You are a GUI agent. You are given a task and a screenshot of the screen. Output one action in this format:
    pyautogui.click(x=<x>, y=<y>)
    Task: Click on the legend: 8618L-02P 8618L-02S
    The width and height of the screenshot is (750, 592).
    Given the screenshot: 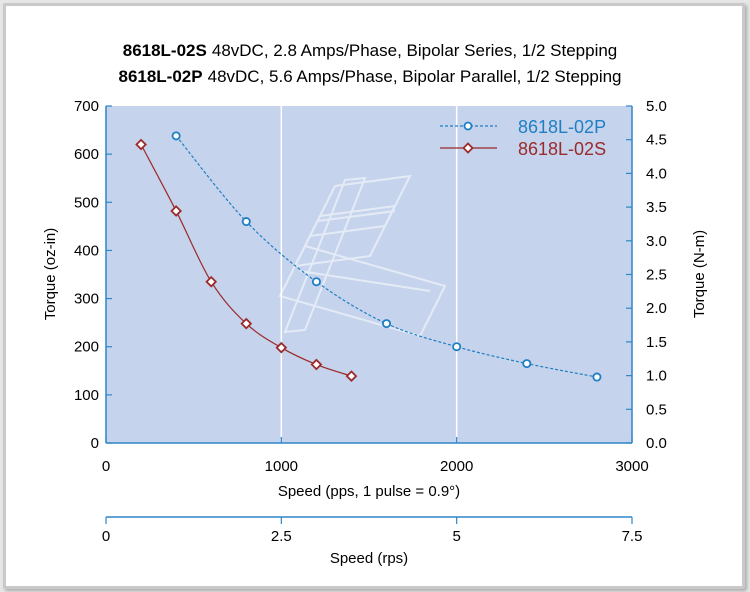 What is the action you would take?
    pyautogui.click(x=523, y=138)
    